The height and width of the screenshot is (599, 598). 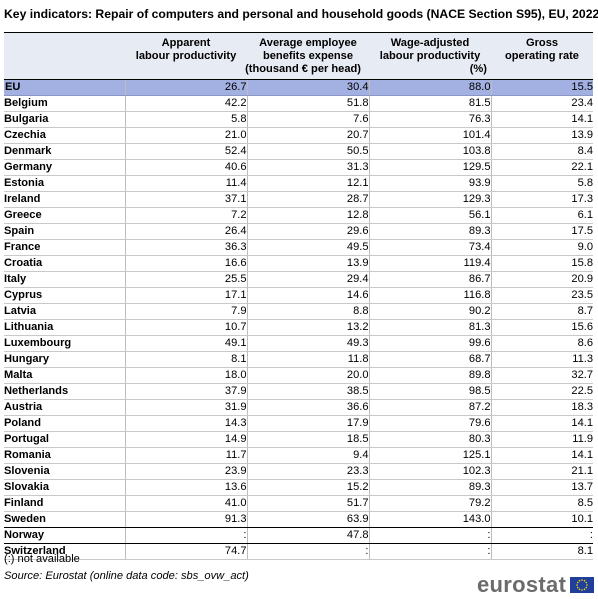 I want to click on apparent-labour-productivity-cell: 26.7, so click(x=185, y=87).